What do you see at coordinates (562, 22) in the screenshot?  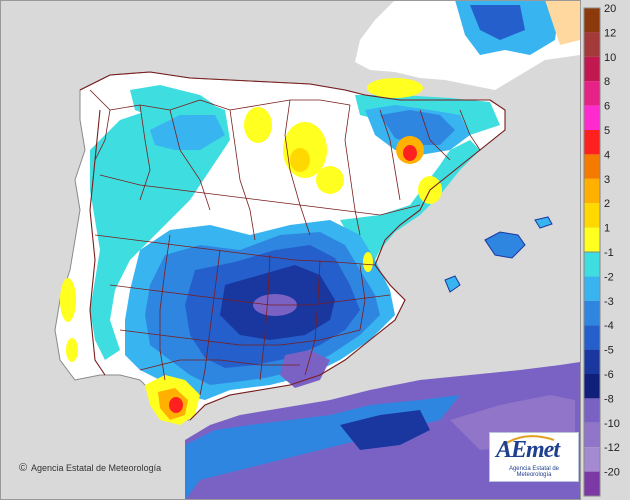 I see `anomaly-orange-france` at bounding box center [562, 22].